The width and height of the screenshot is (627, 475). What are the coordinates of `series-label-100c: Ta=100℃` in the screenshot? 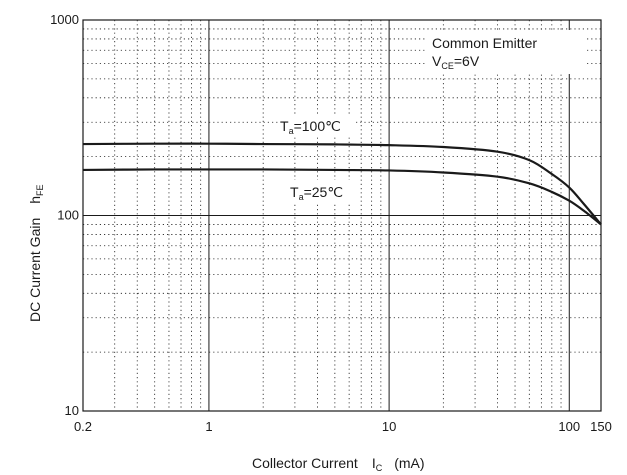 It's located at (310, 127).